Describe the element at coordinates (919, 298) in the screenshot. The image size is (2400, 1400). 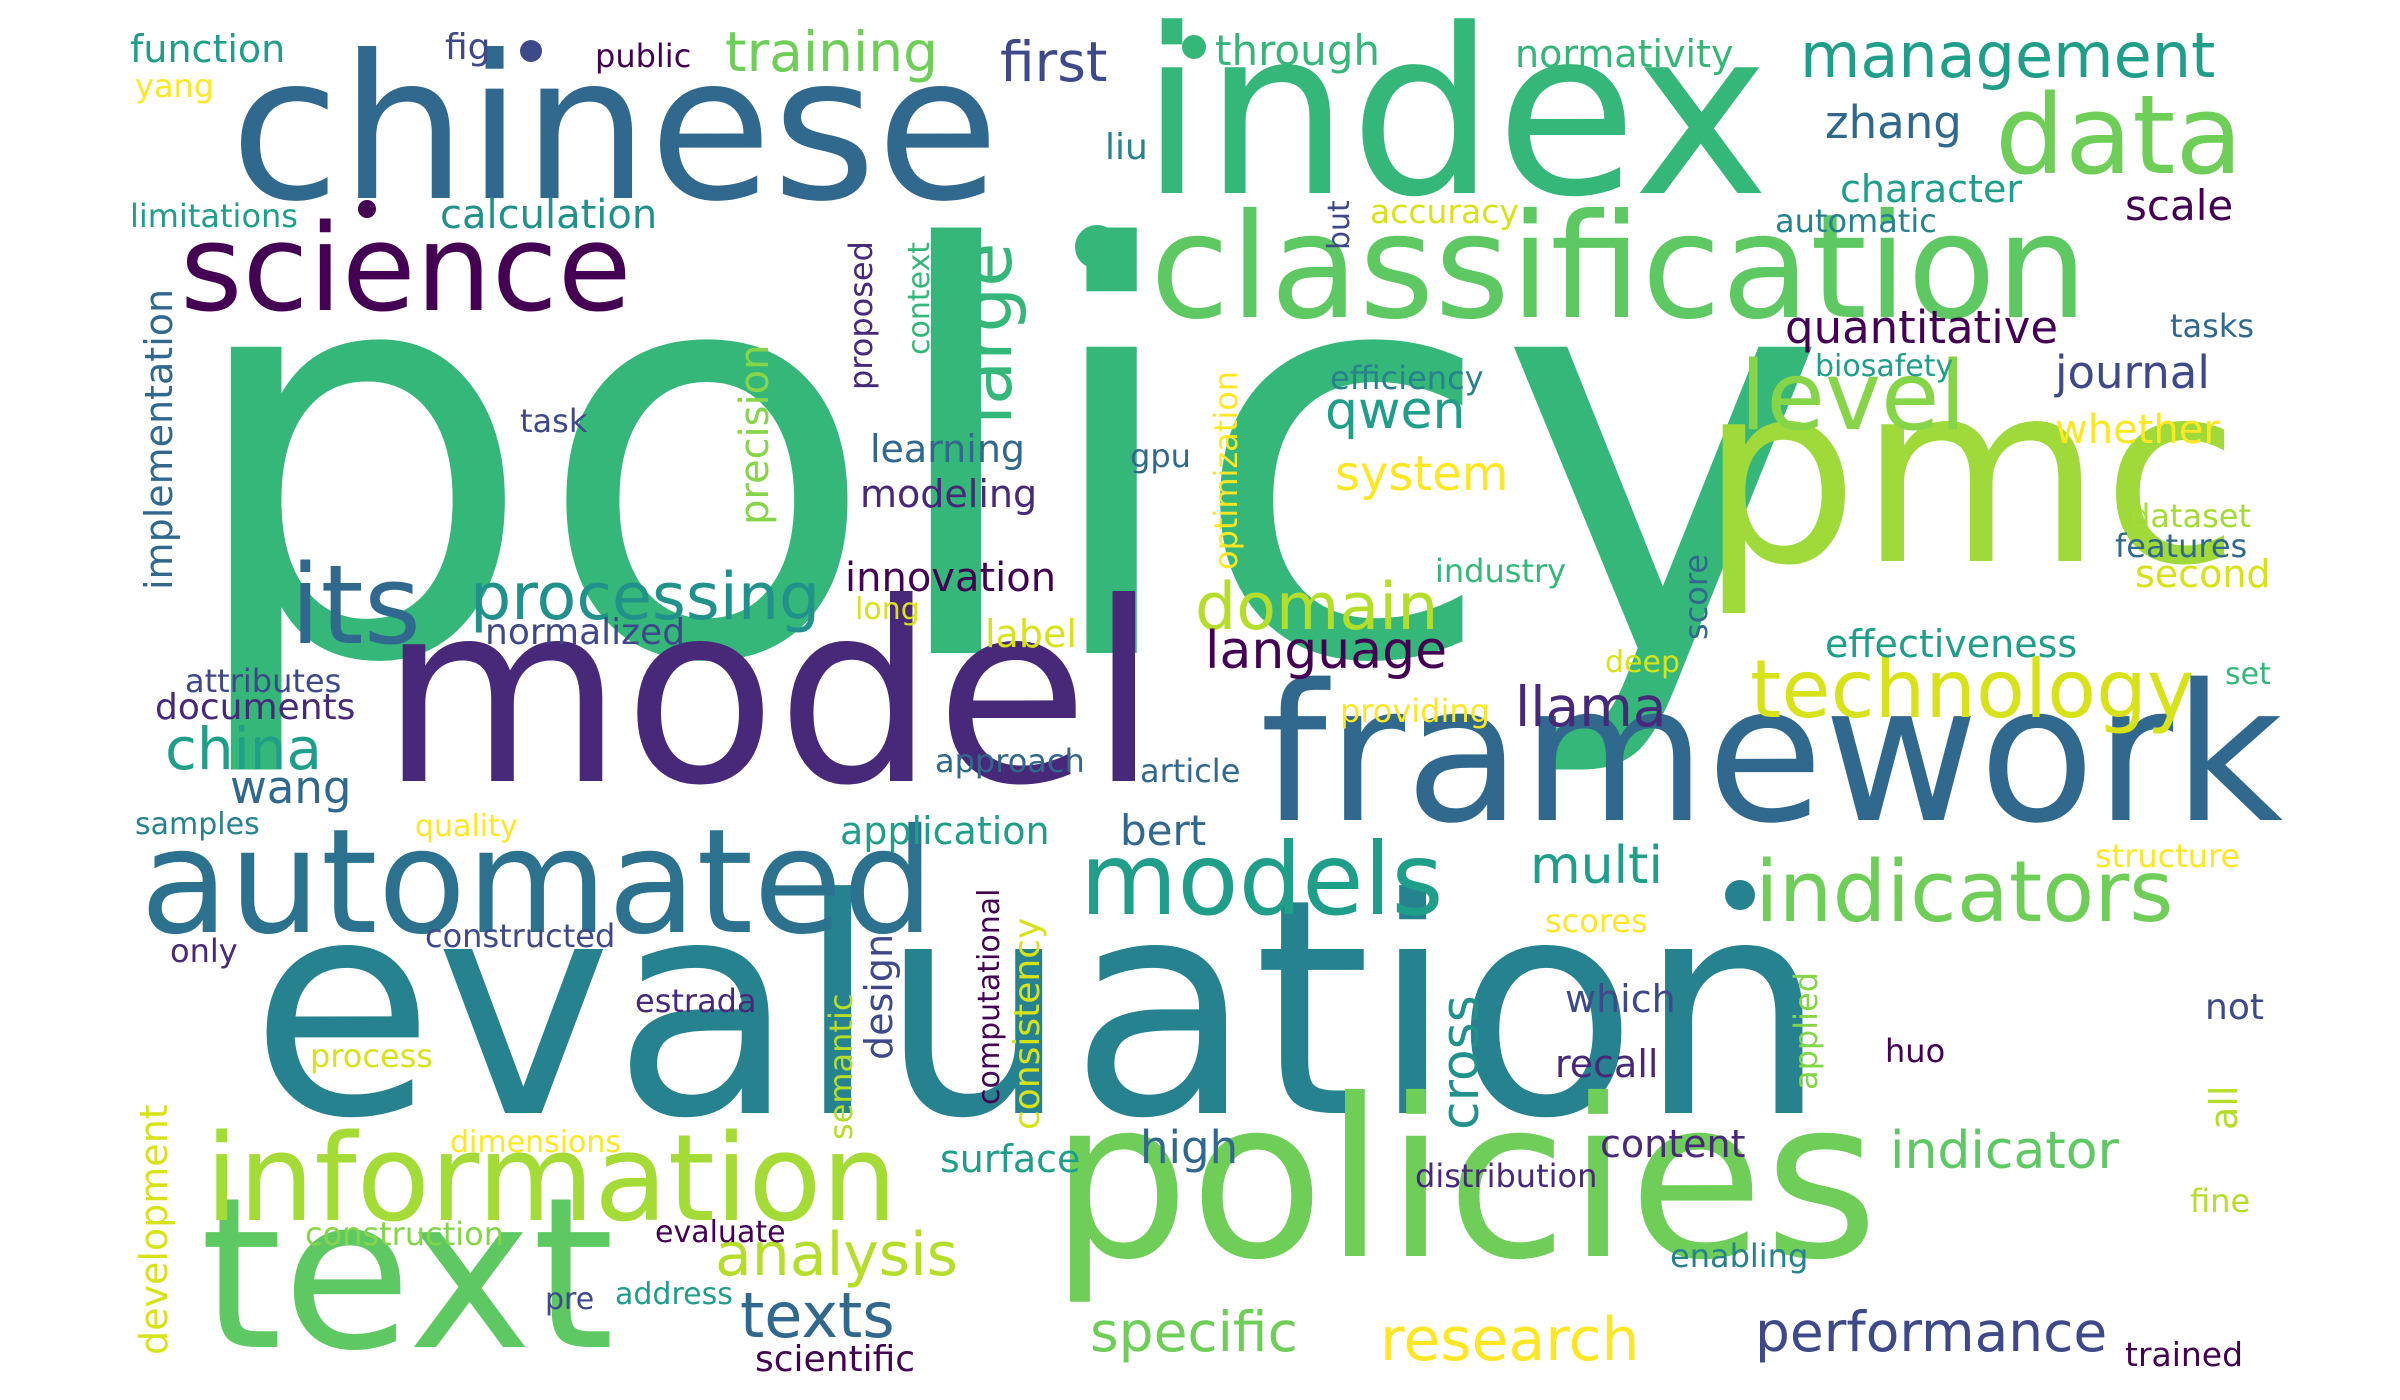
I see `word-context: context` at that location.